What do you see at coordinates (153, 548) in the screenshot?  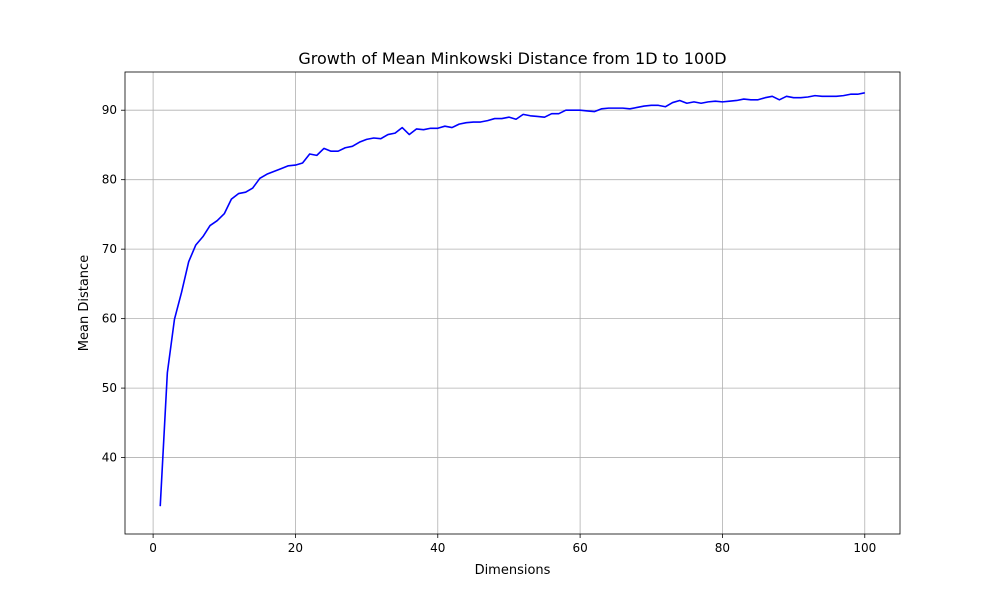 I see `x-tick-label: 0` at bounding box center [153, 548].